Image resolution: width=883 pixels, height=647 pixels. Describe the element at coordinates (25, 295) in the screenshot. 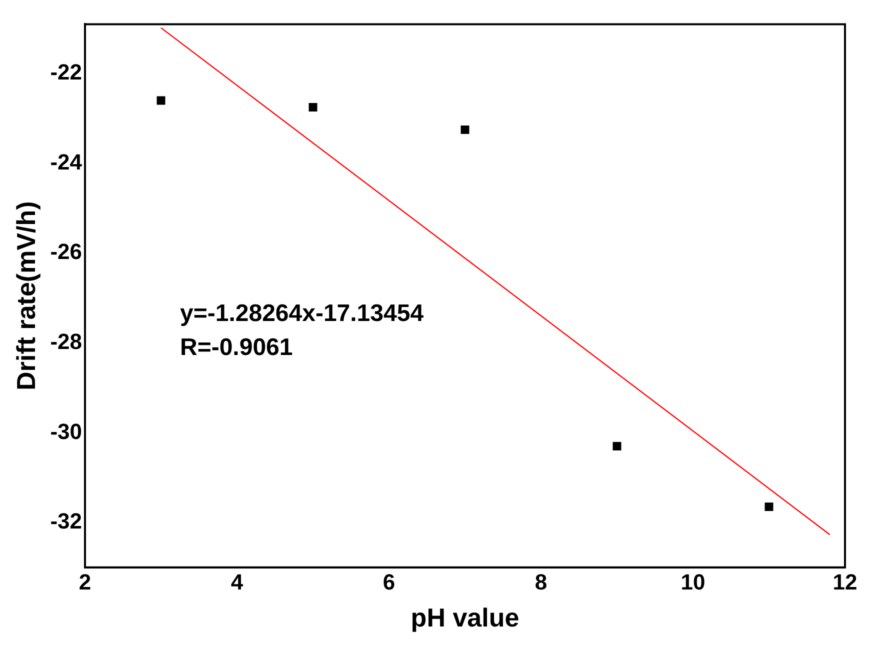

I see `y-axis-title: Drift rate(mV/h)` at that location.